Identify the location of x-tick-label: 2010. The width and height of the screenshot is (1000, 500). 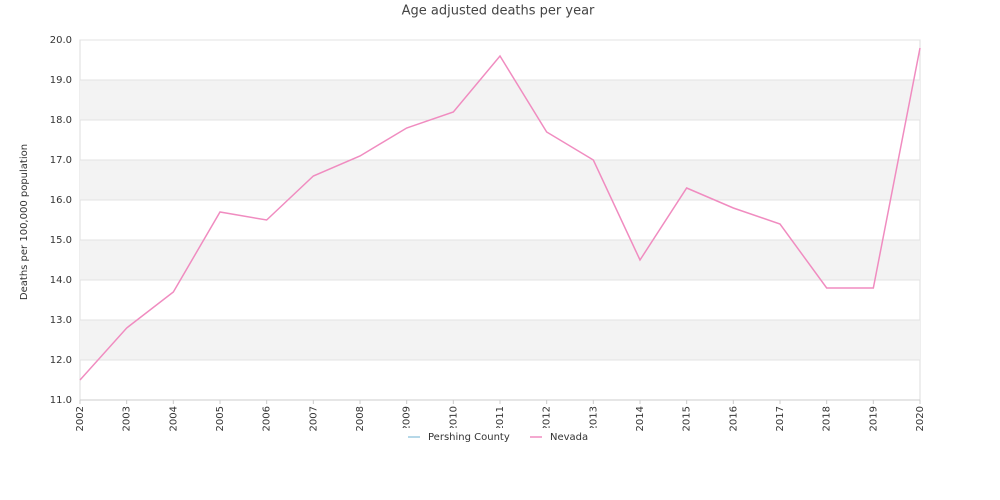
(453, 418).